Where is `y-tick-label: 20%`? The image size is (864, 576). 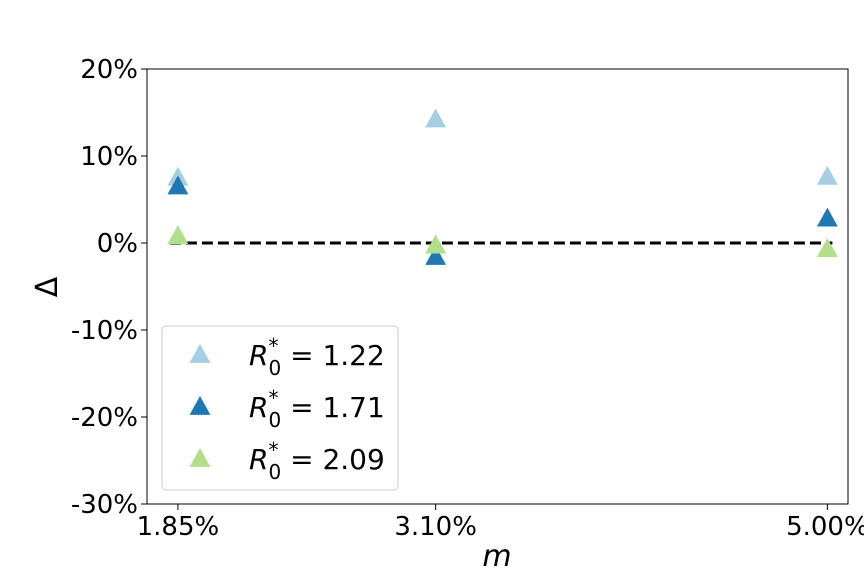 y-tick-label: 20% is located at coordinates (109, 70).